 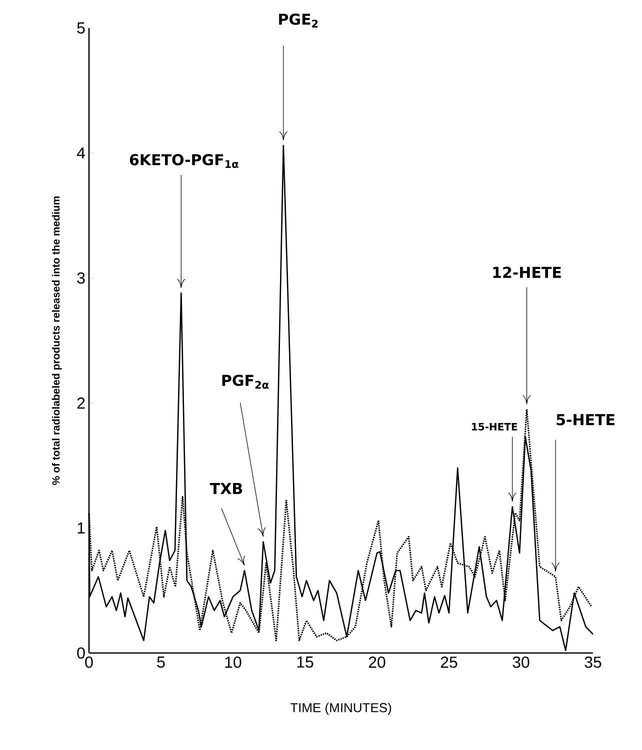 I want to click on annotation: TXB, so click(x=226, y=488).